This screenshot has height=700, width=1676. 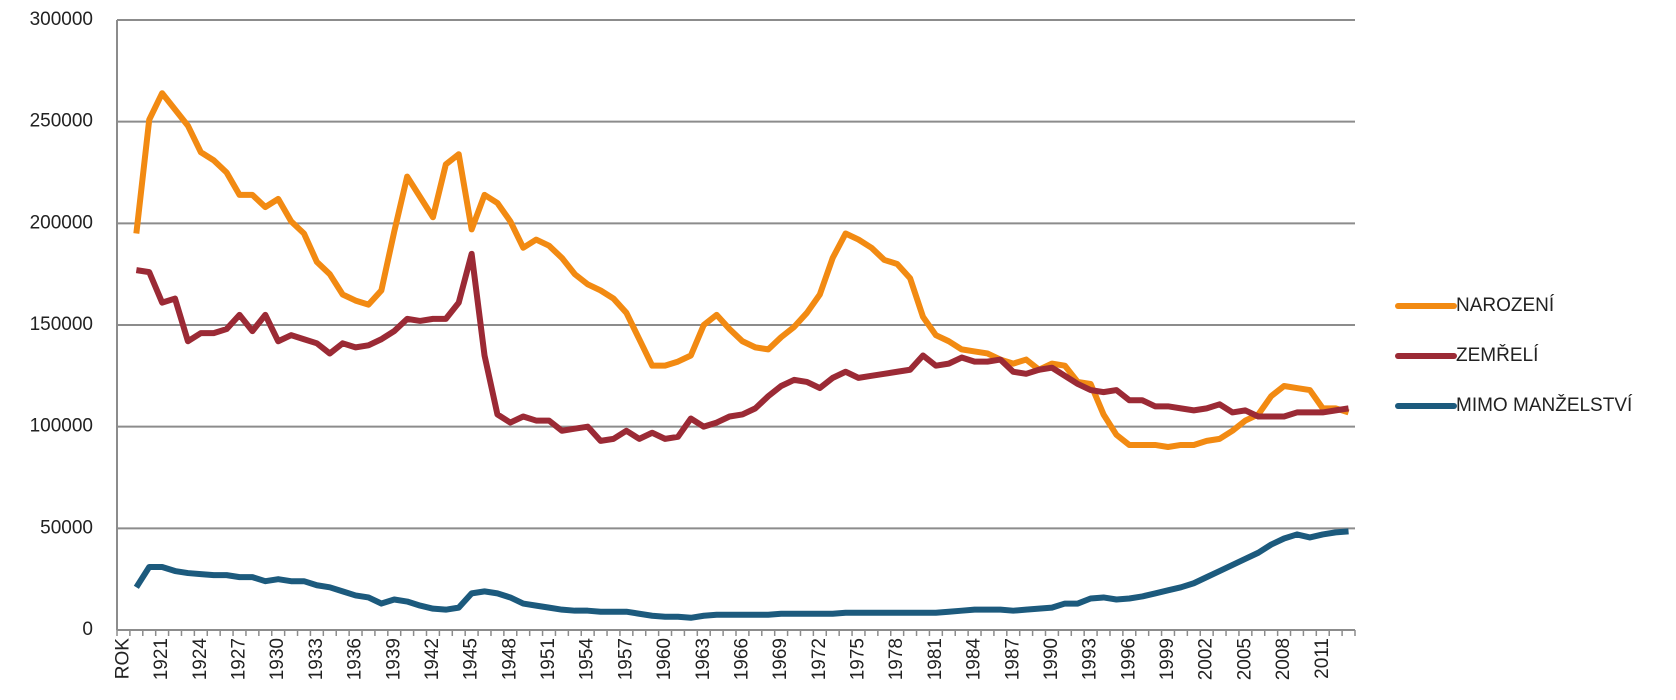 I want to click on legend-label: MIMO MANŽELSTVÍ, so click(x=1544, y=405).